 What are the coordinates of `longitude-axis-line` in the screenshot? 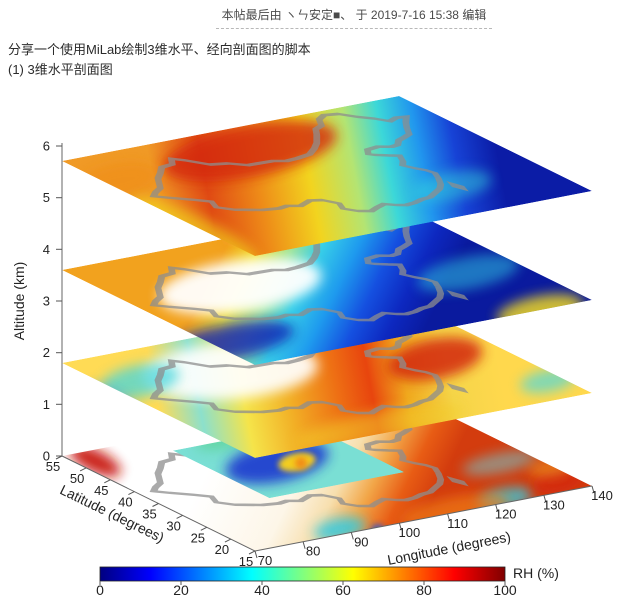 It's located at (423, 518).